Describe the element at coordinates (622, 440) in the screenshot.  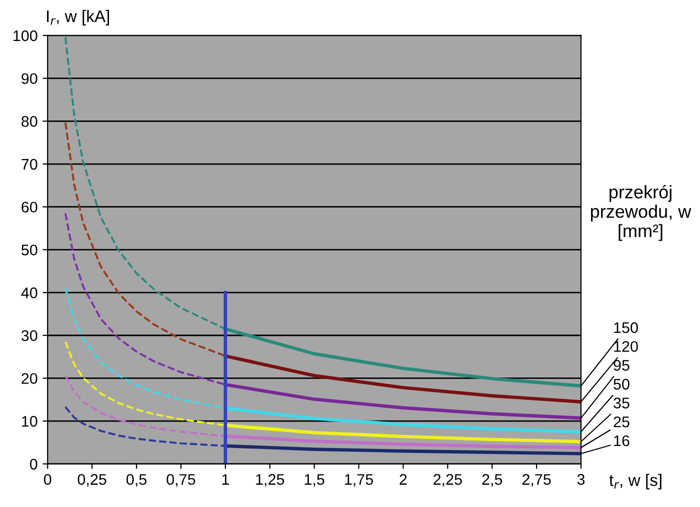
I see `text: 16` at that location.